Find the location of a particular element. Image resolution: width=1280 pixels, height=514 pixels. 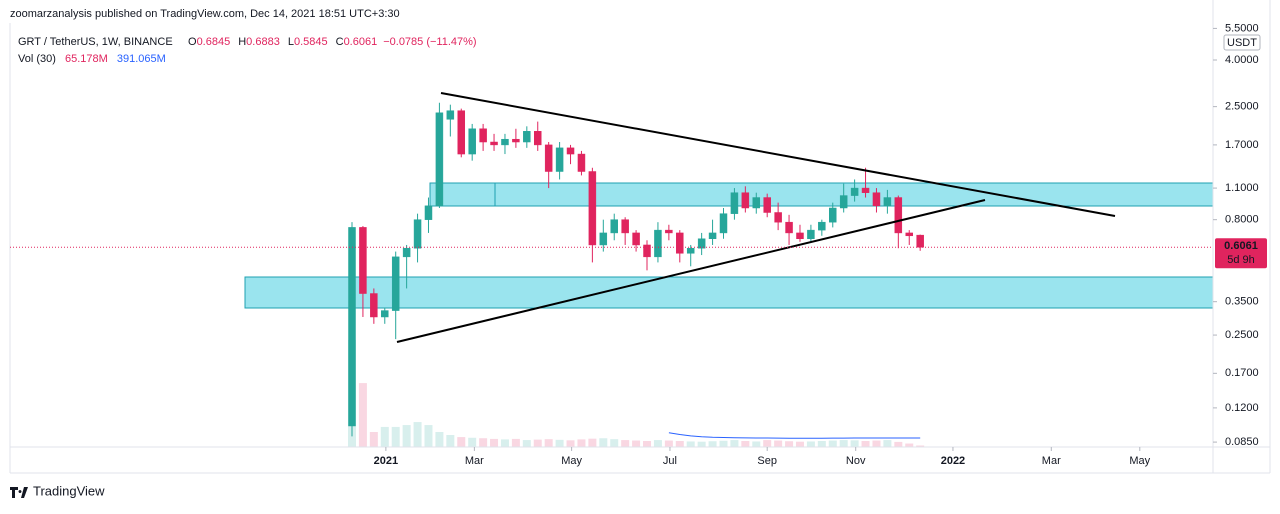

ohlc-key: C is located at coordinates (340, 42).